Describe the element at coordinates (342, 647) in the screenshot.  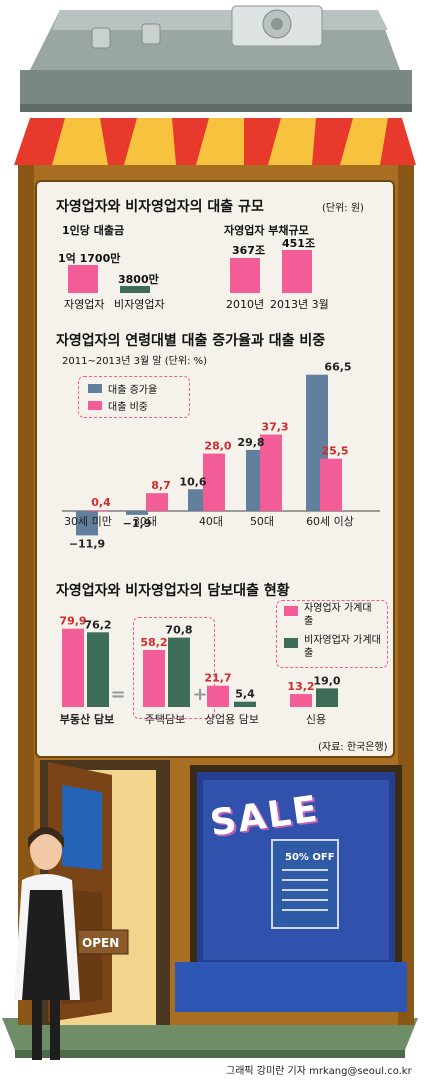
I see `legend-non-self: 비자영업자 가계대출` at that location.